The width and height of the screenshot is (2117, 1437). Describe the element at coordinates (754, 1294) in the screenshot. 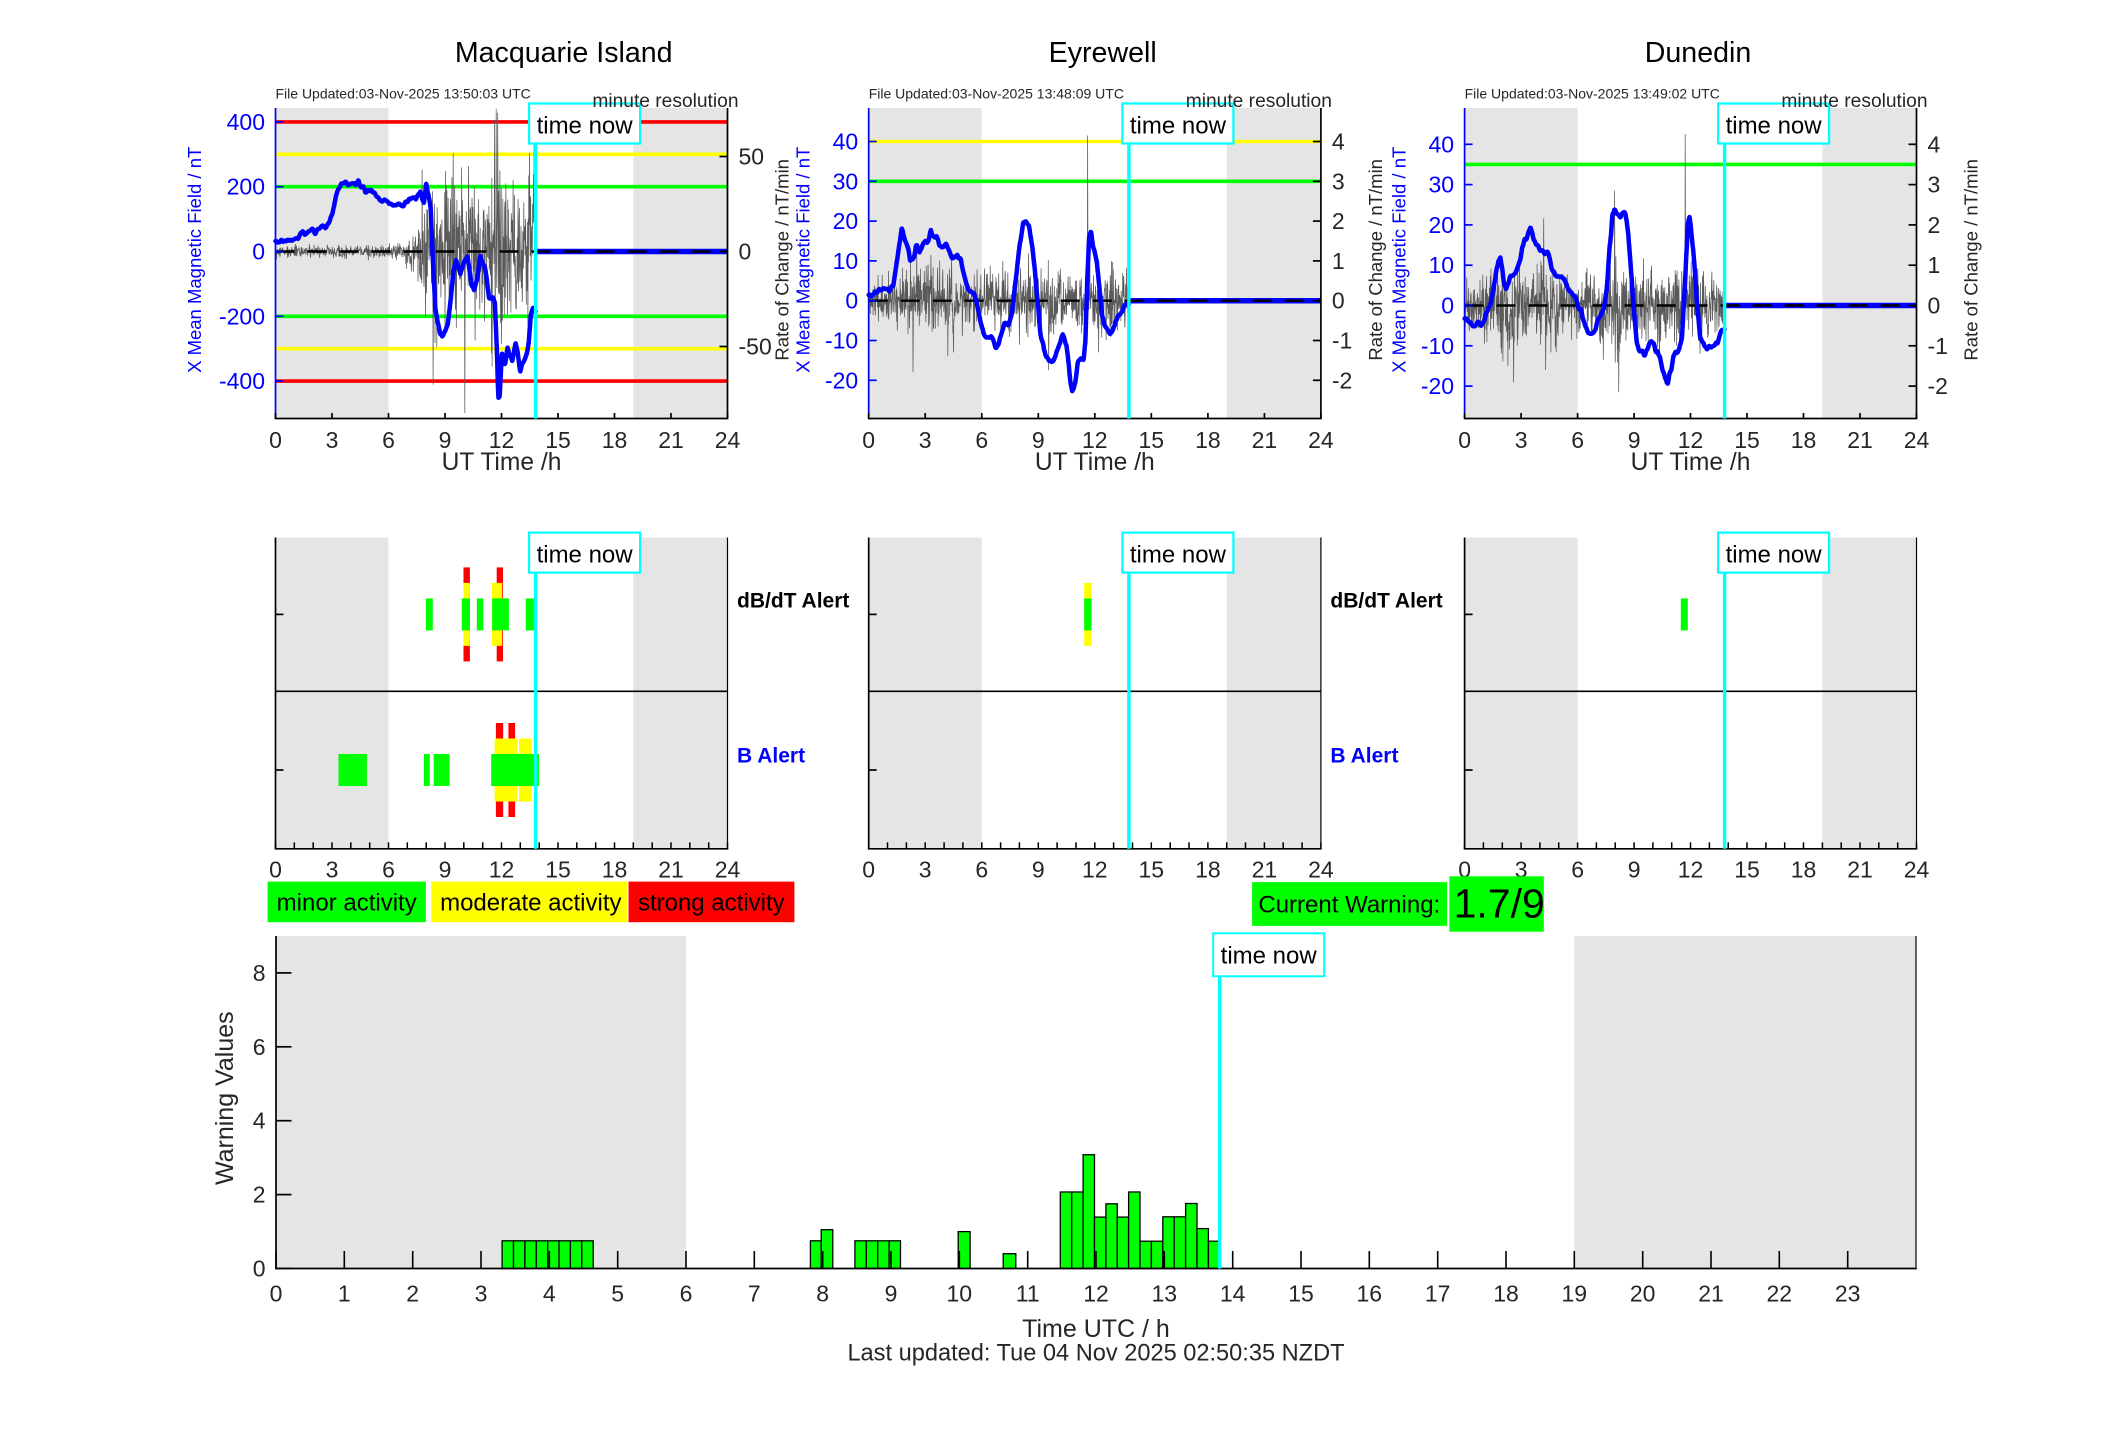

I see `svg-text: 7` at that location.